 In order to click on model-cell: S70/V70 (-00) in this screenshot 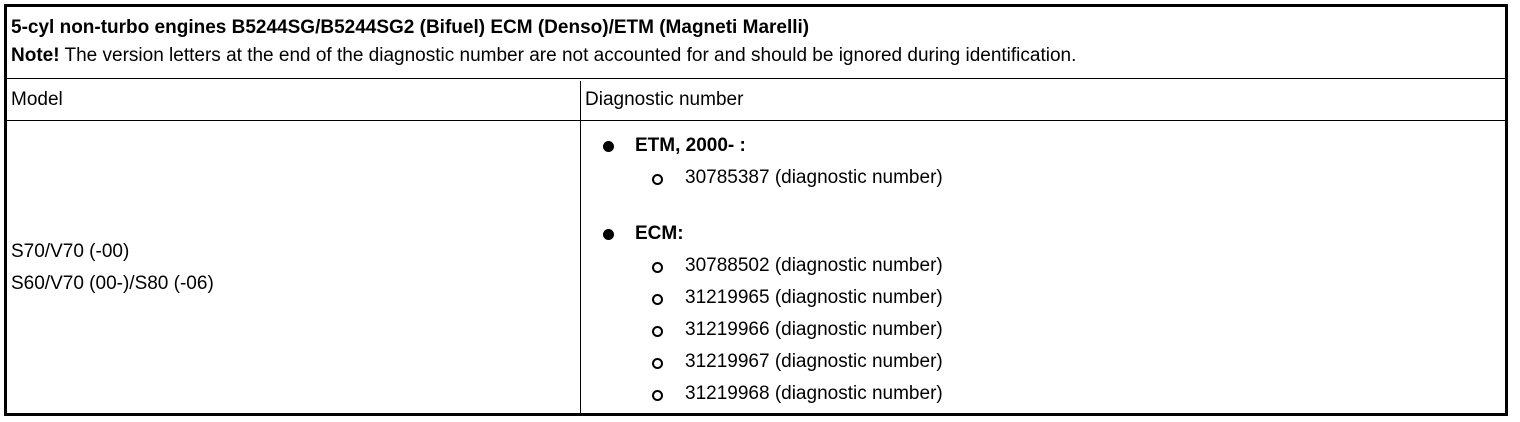, I will do `click(70, 251)`.